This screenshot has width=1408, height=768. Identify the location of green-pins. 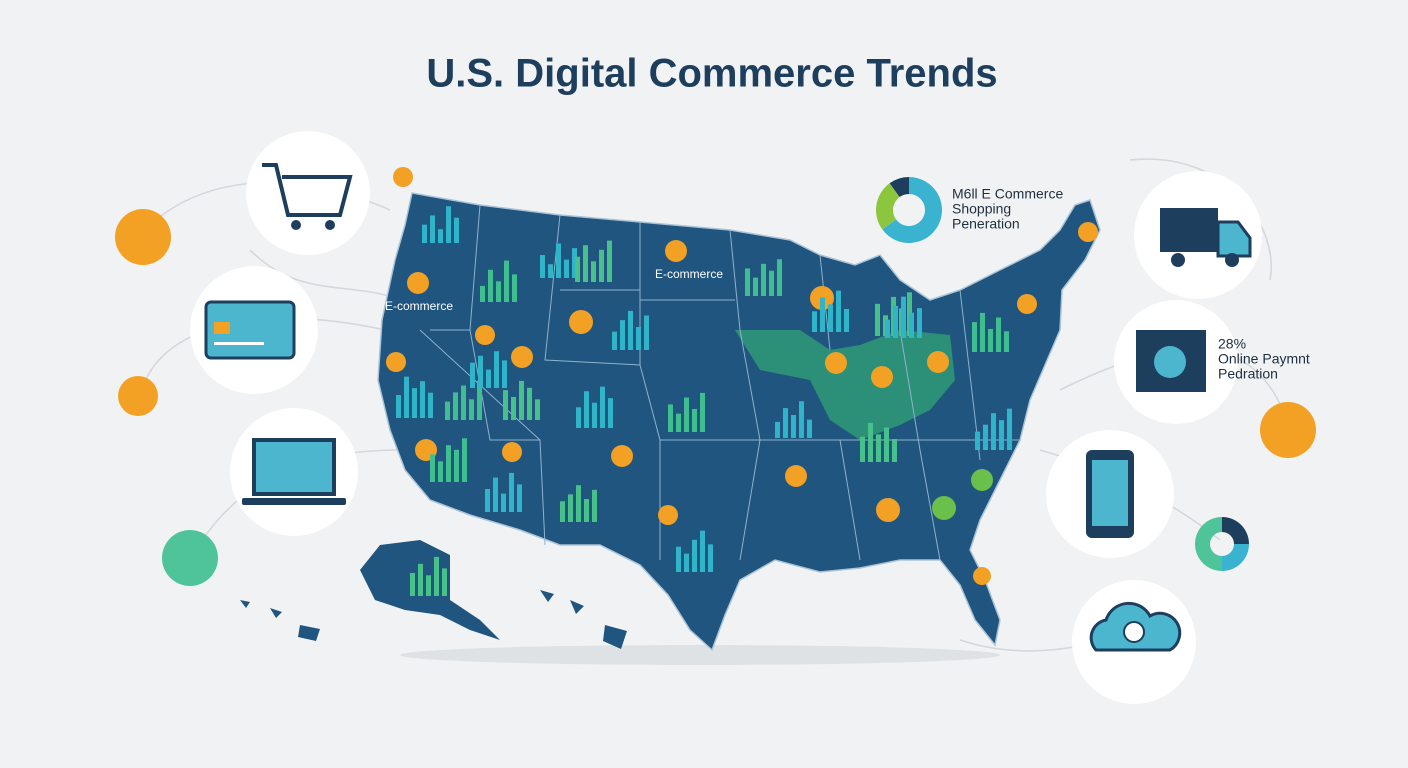
(962, 494).